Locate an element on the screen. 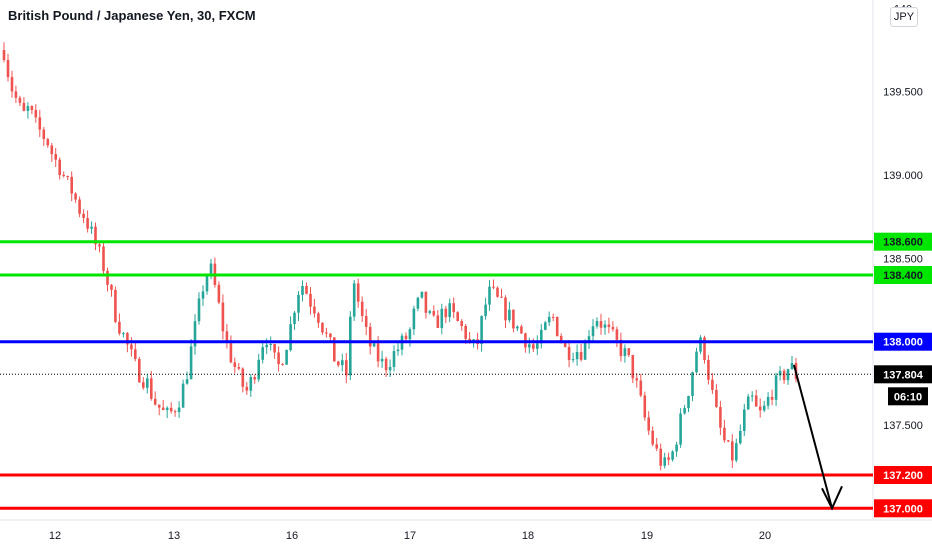 The height and width of the screenshot is (555, 932). x-tick-label: 17 is located at coordinates (410, 536).